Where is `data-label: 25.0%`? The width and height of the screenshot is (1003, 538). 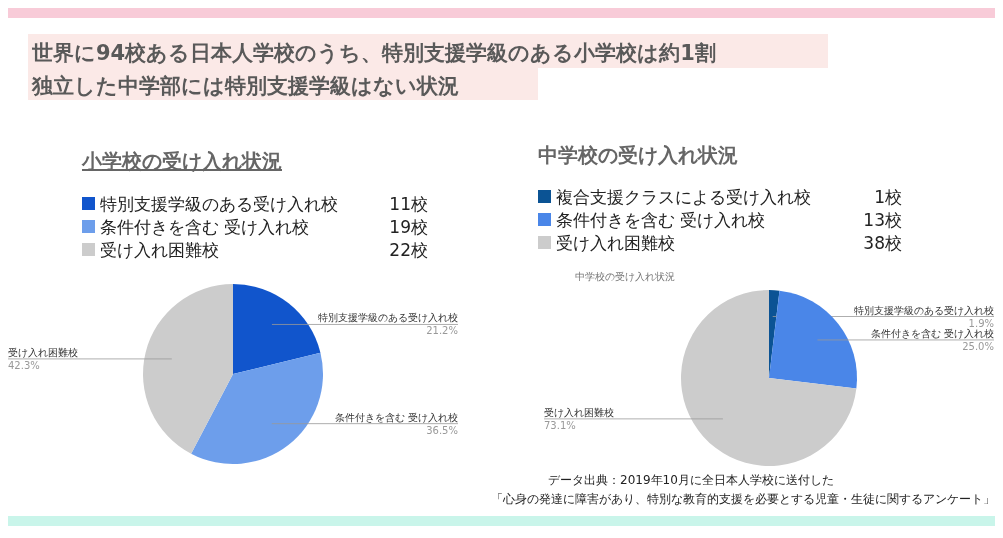
data-label: 25.0% is located at coordinates (978, 346).